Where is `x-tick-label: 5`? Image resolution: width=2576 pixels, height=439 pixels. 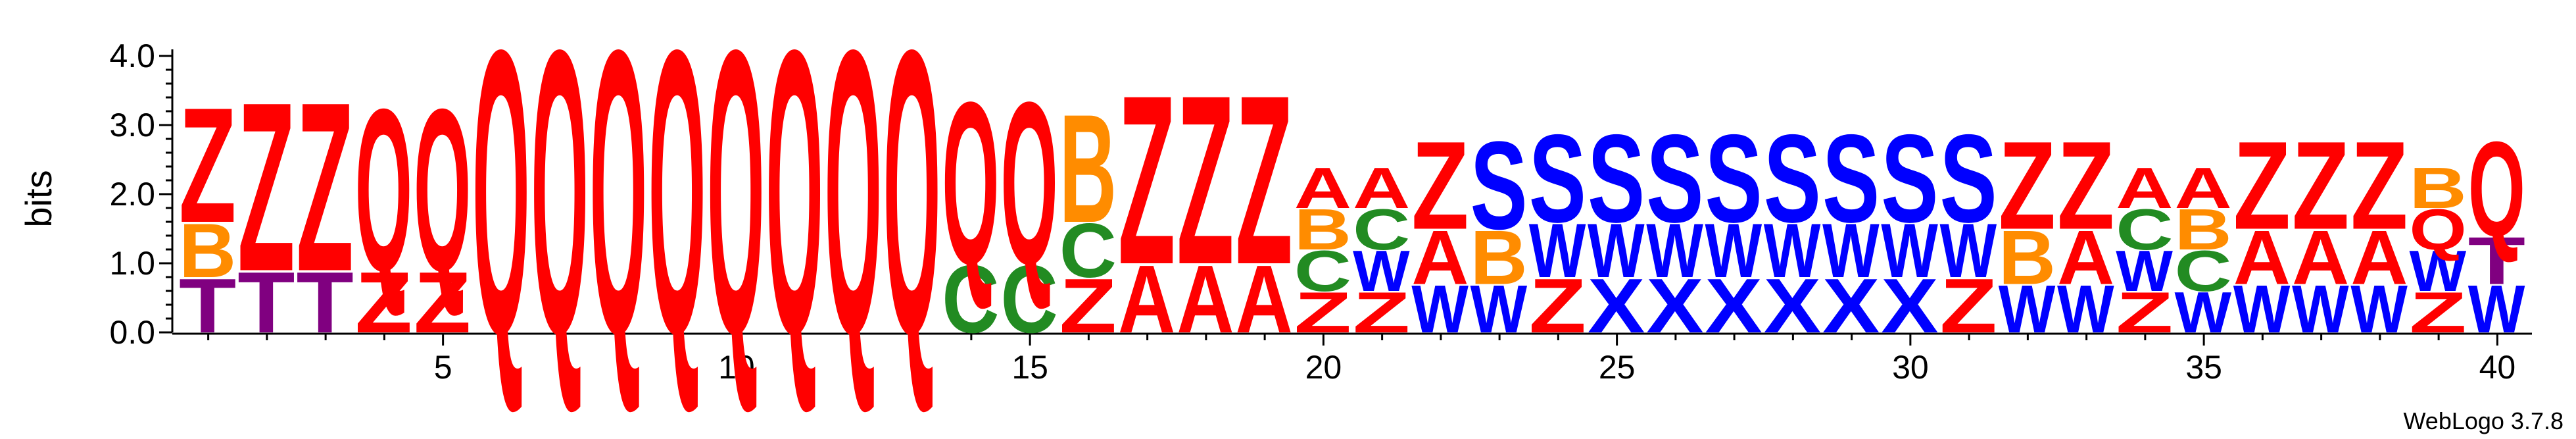 x-tick-label: 5 is located at coordinates (443, 367).